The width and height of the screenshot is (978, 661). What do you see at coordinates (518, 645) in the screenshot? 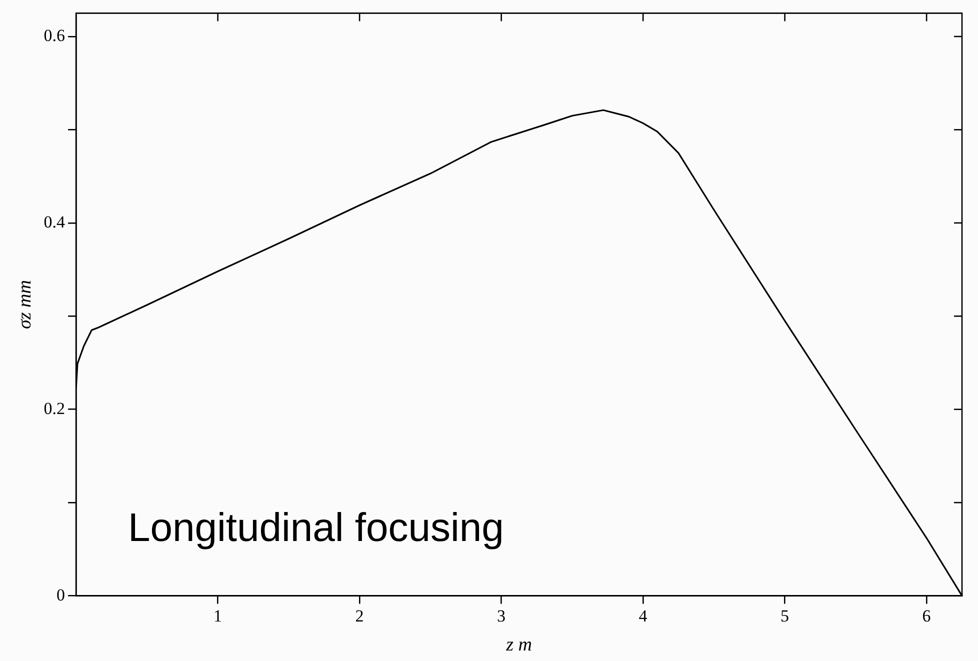
I see `x-axis-title: z m` at bounding box center [518, 645].